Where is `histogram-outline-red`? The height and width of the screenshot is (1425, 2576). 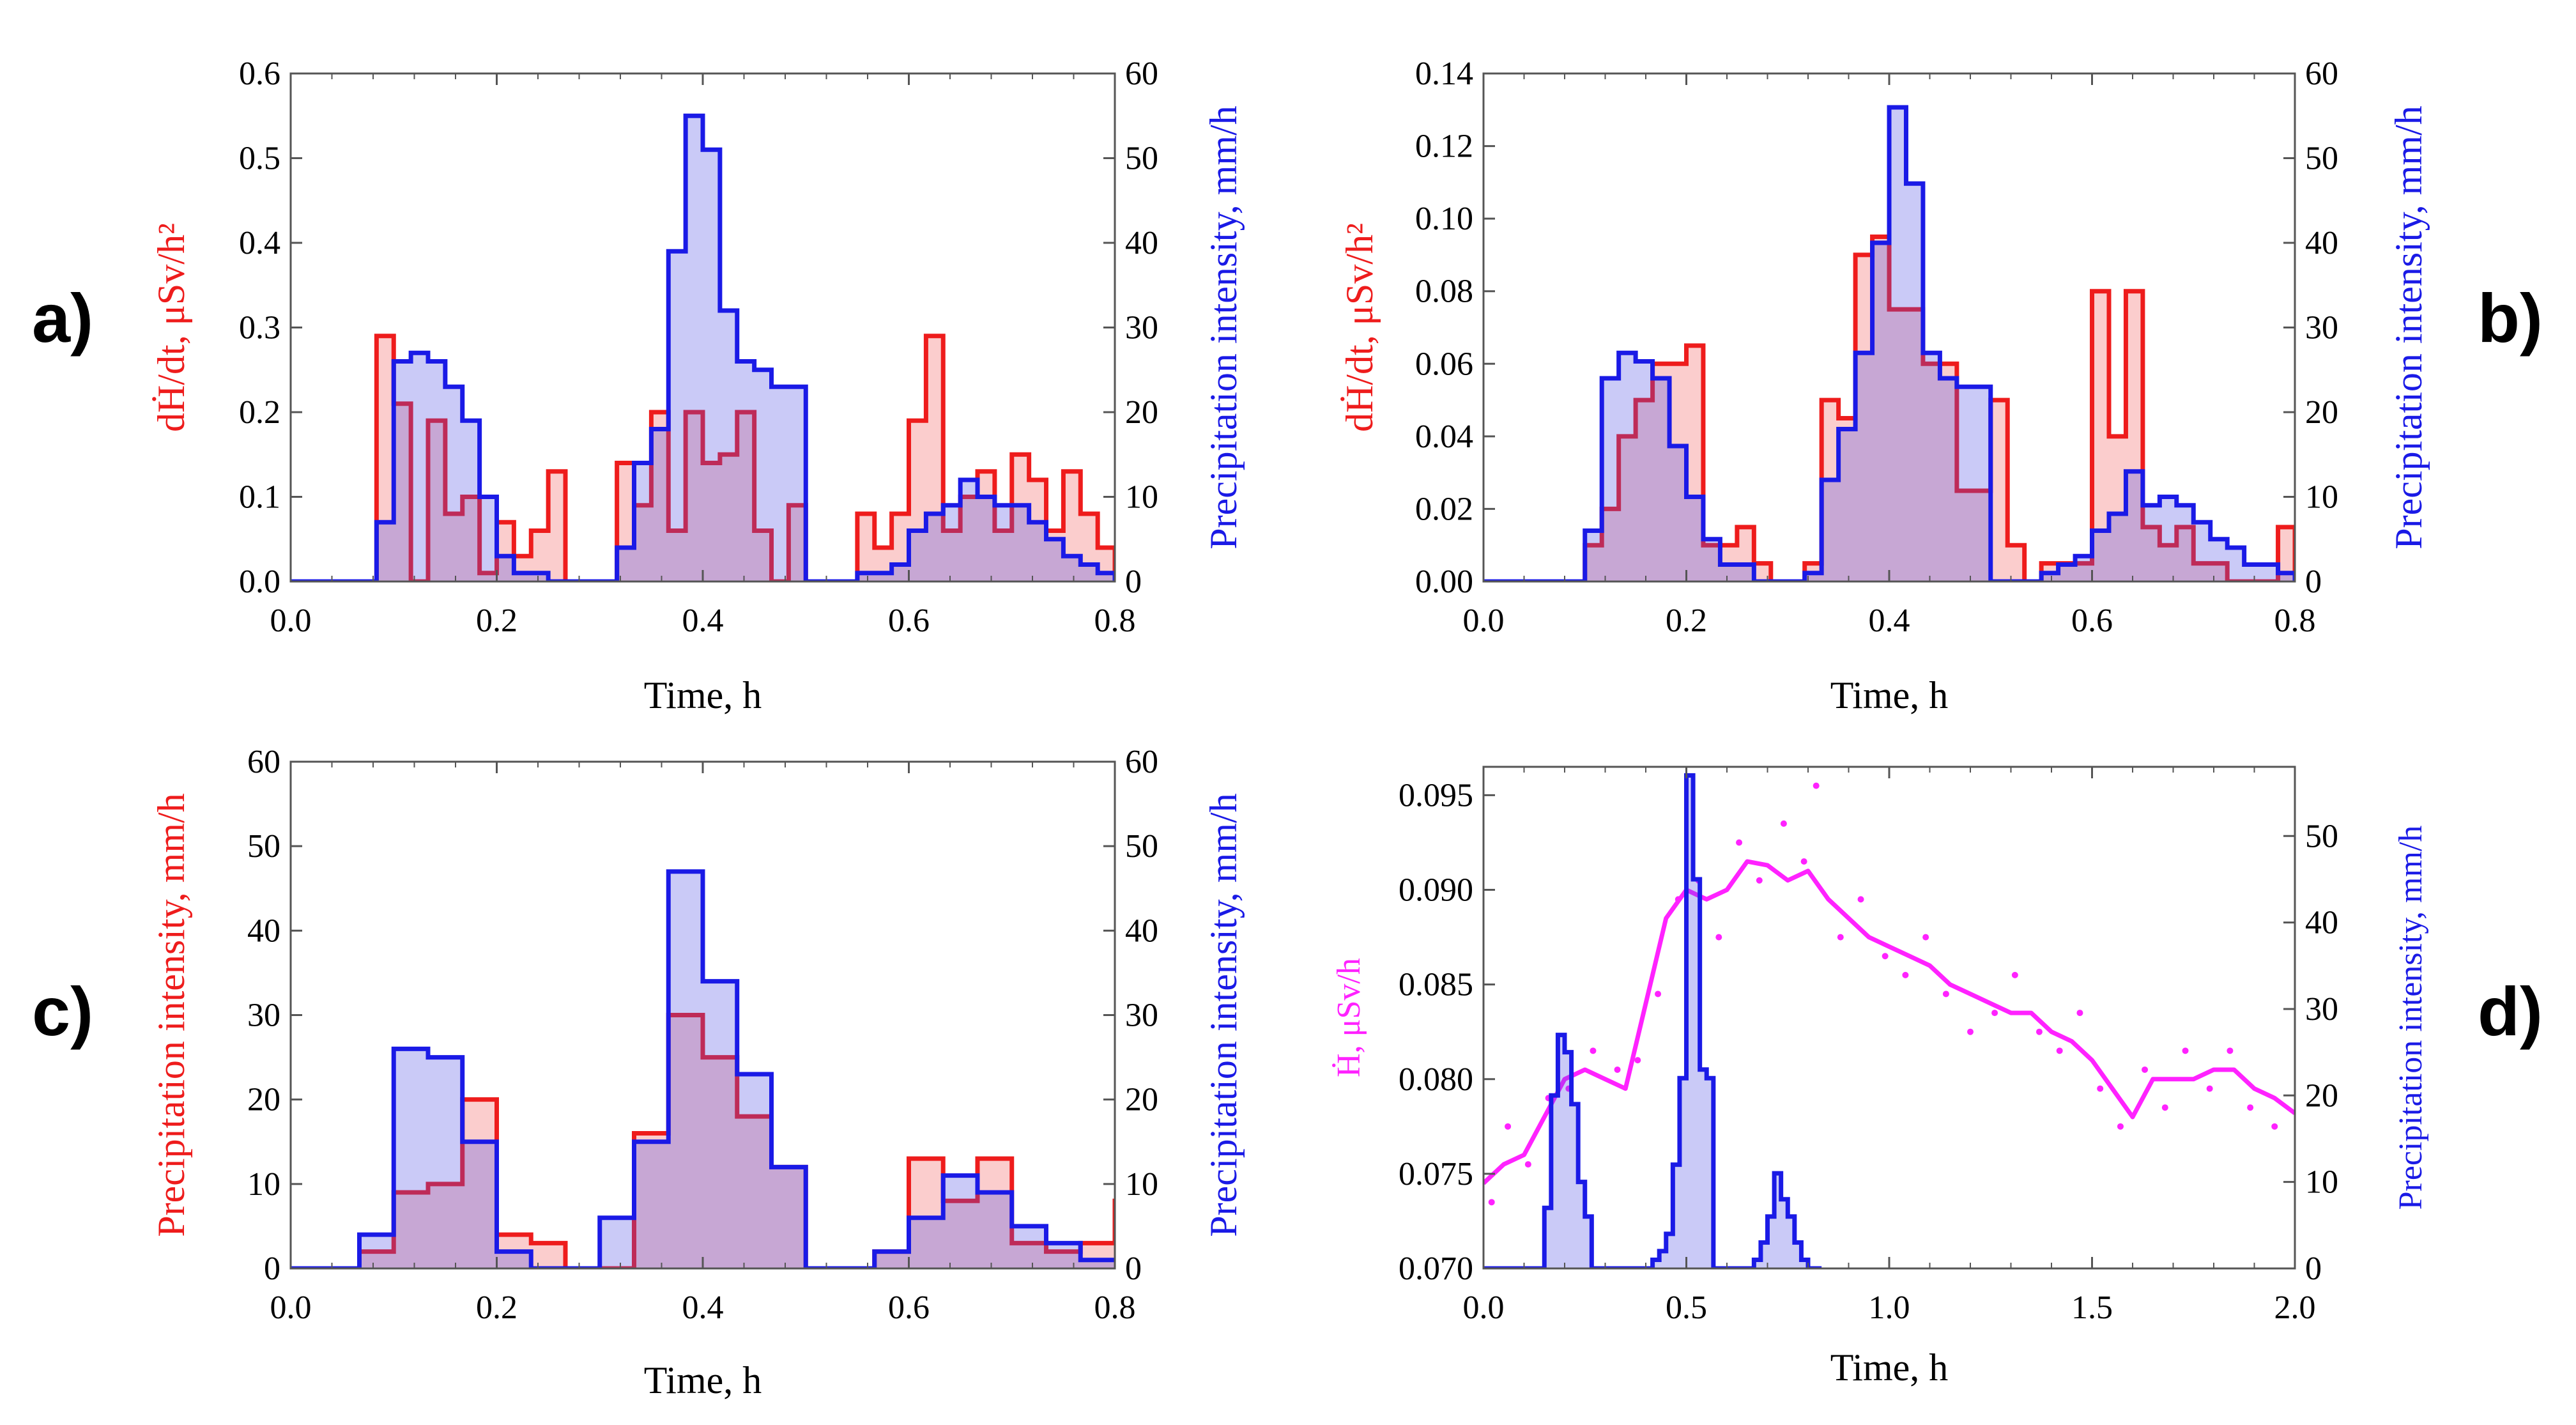
histogram-outline-red is located at coordinates (703, 1140).